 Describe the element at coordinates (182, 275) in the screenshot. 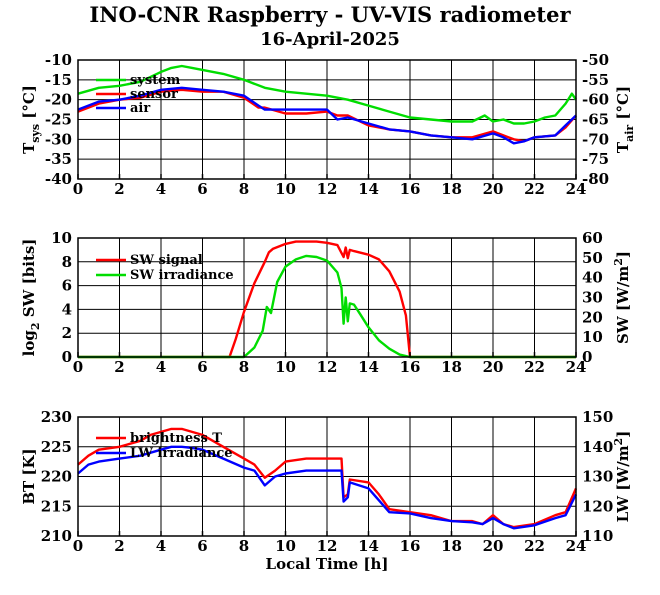

I see `legend-label: SW irradiance` at that location.